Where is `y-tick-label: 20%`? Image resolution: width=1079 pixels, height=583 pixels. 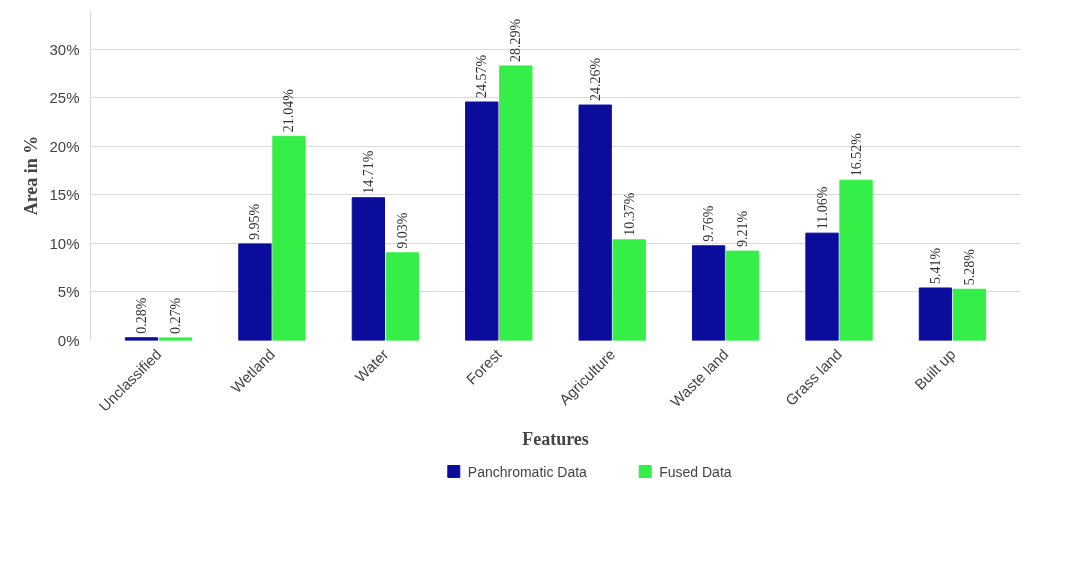 y-tick-label: 20% is located at coordinates (64, 146).